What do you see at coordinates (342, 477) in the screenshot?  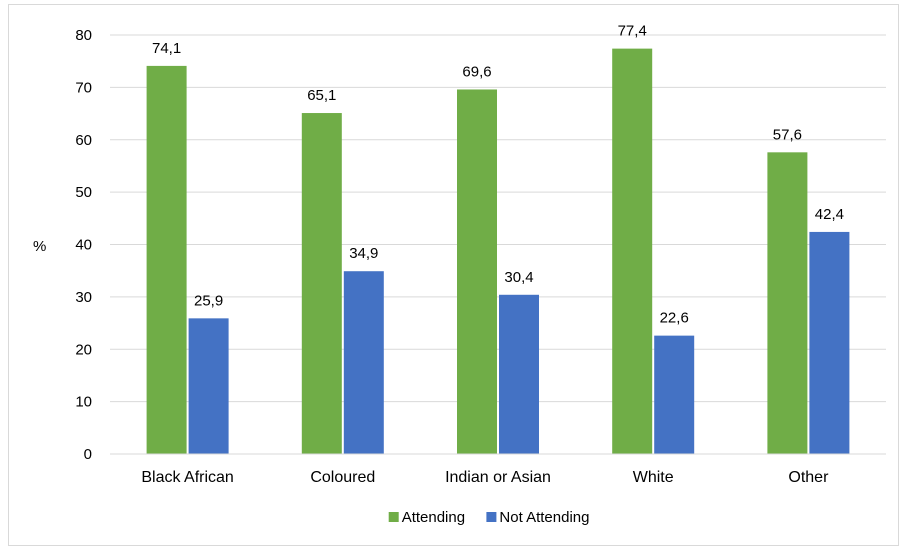 I see `category-label: Coloured` at bounding box center [342, 477].